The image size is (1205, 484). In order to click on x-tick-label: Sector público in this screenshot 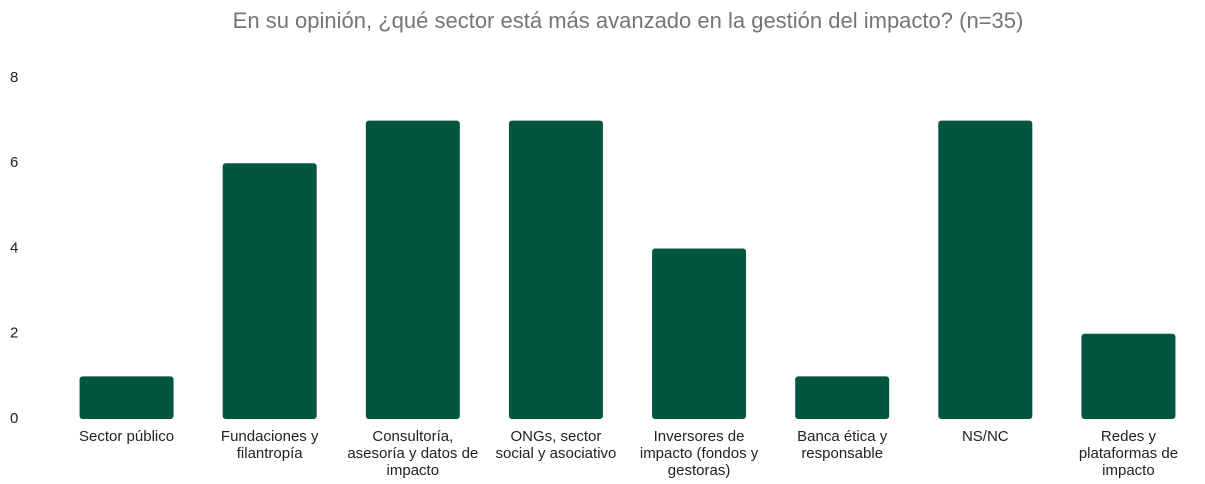, I will do `click(127, 436)`.